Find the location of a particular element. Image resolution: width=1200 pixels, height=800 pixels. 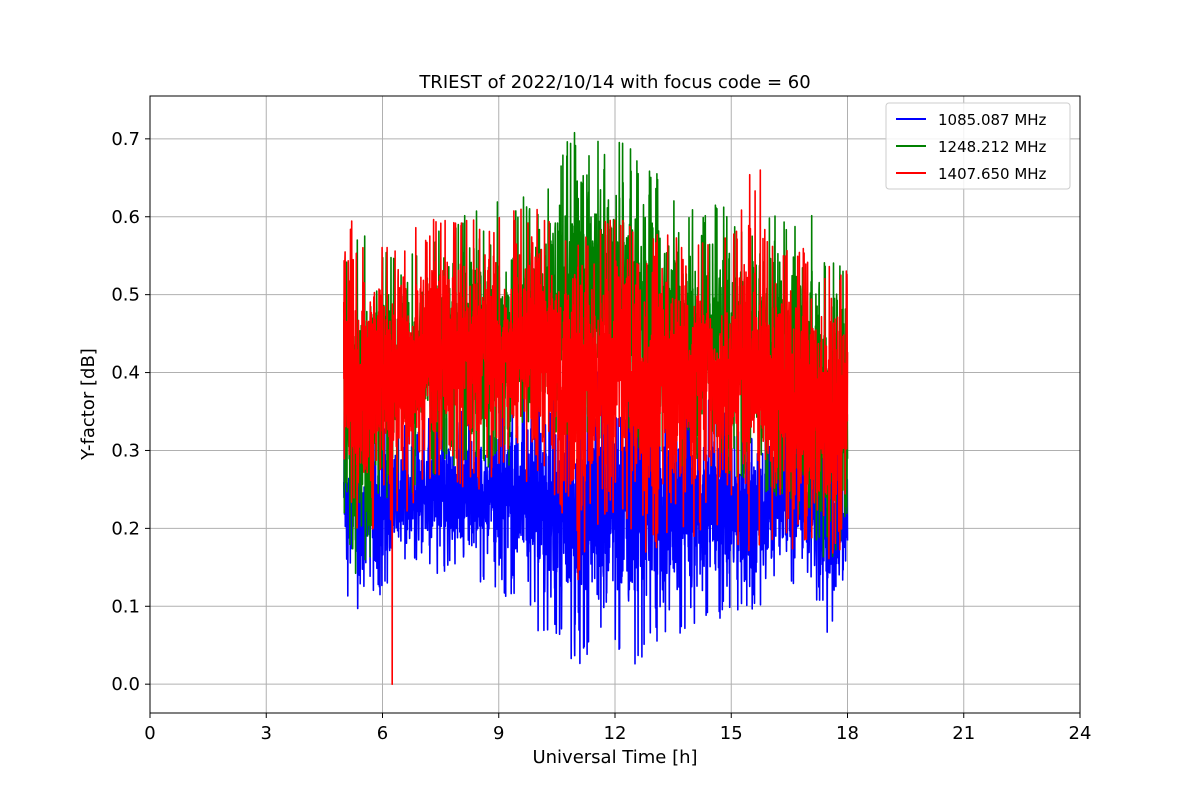

x-tick-label: 24 is located at coordinates (1080, 733).